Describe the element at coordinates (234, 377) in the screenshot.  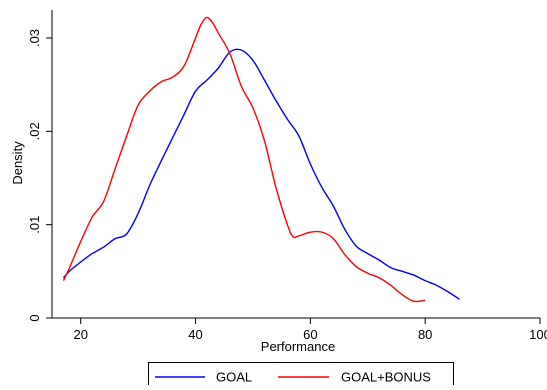
I see `legend-label-goal: GOAL` at that location.